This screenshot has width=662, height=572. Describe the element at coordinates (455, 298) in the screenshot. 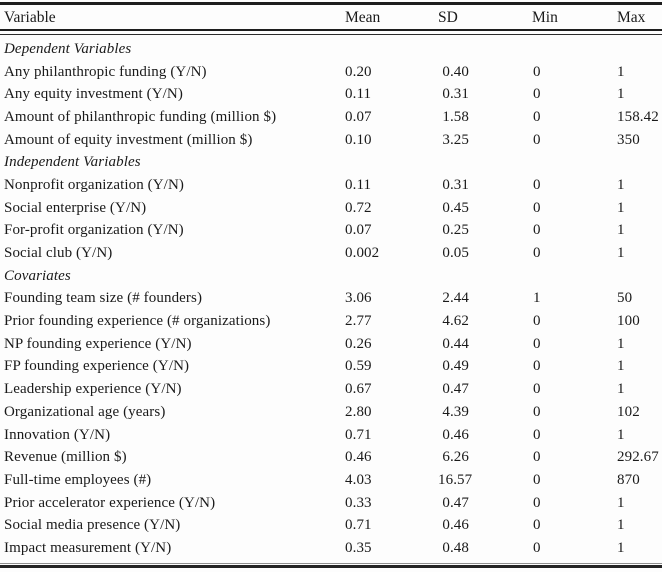

I see `sd-value-cell: 2.44` at that location.